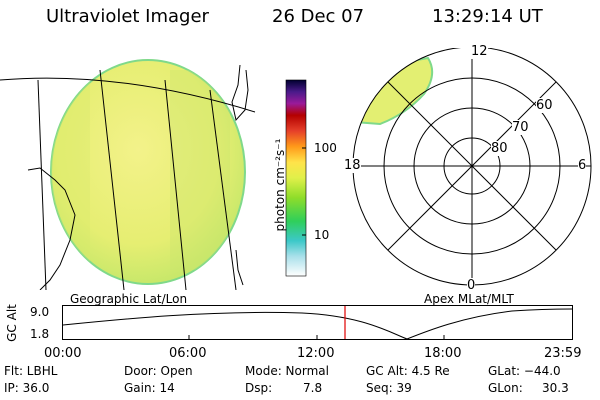 This screenshot has height=400, width=600. What do you see at coordinates (280, 185) in the screenshot?
I see `colorbar-unit-label: photon cm⁻²s⁻¹` at bounding box center [280, 185].